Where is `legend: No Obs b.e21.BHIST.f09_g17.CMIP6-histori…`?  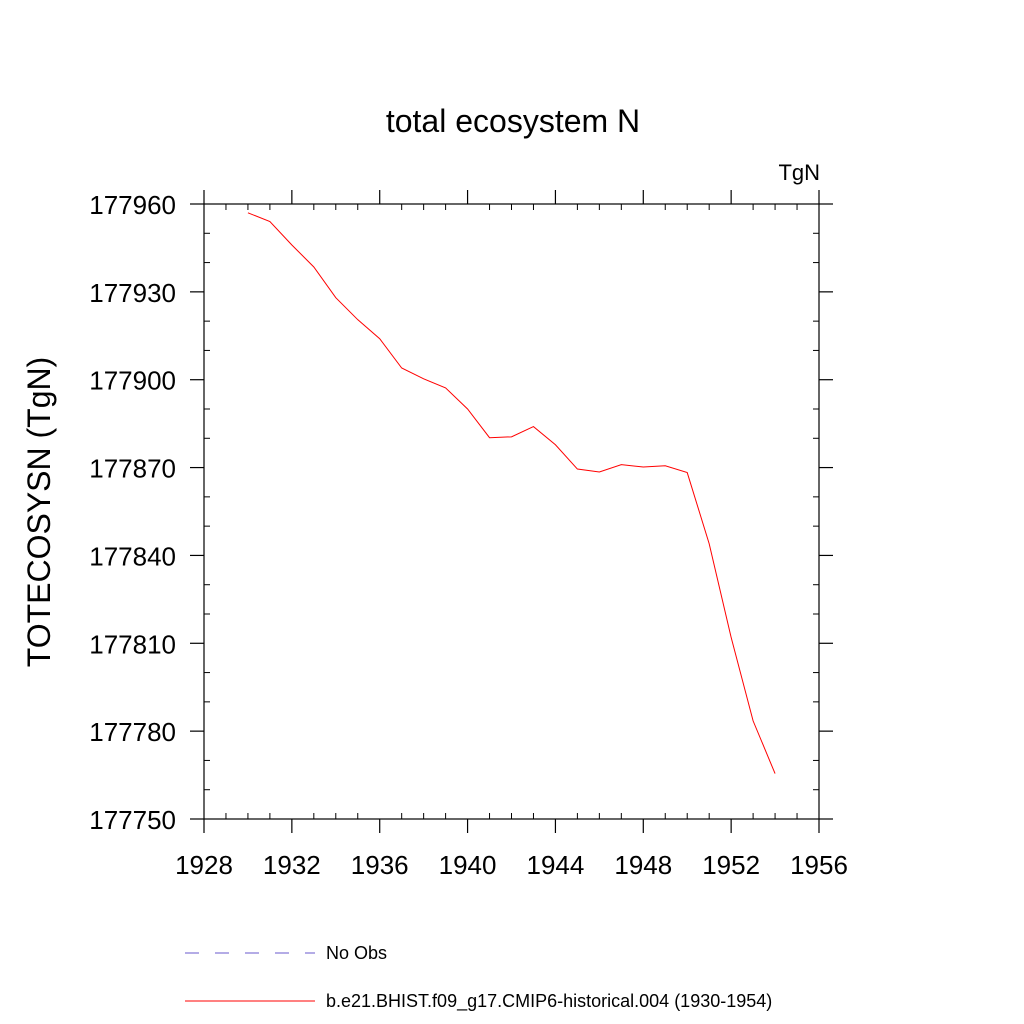
legend: No Obs b.e21.BHIST.f09_g17.CMIP6-histori… is located at coordinates (478, 977).